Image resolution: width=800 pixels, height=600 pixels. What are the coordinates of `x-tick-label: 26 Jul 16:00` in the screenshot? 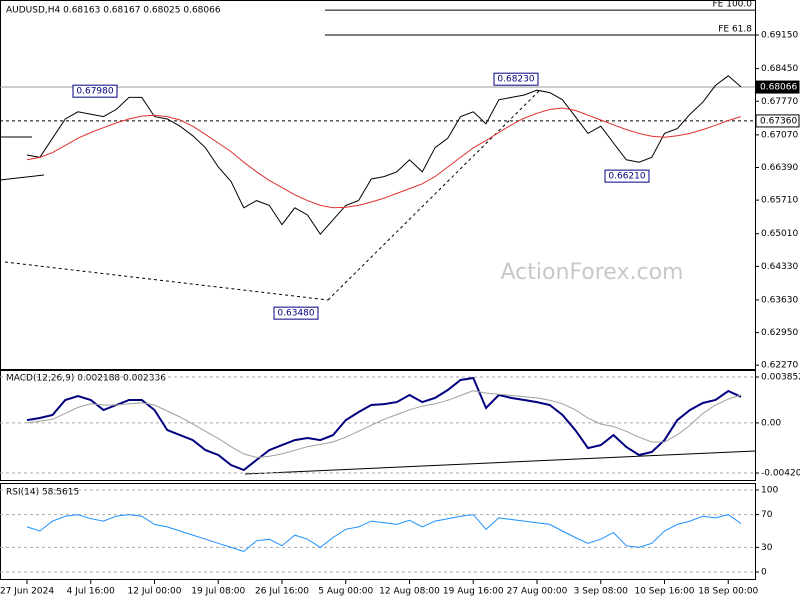 It's located at (282, 592).